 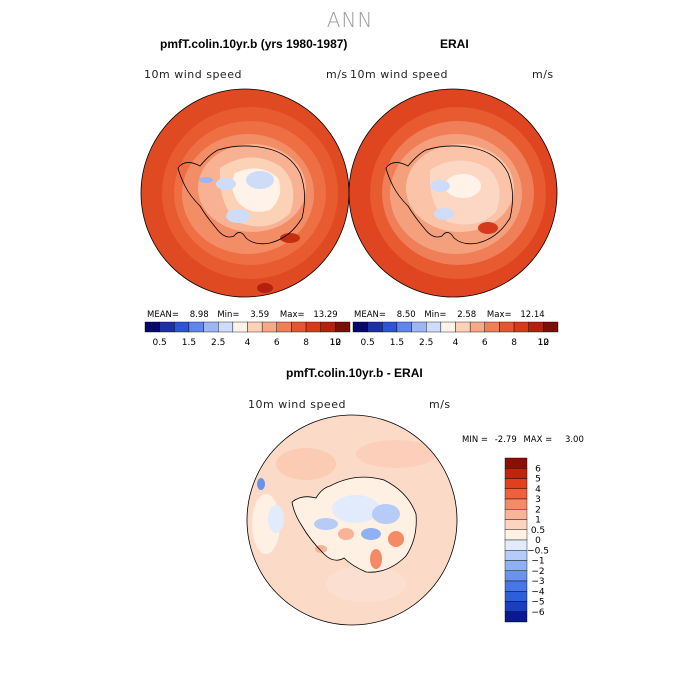 What do you see at coordinates (453, 193) in the screenshot?
I see `panel2-map` at bounding box center [453, 193].